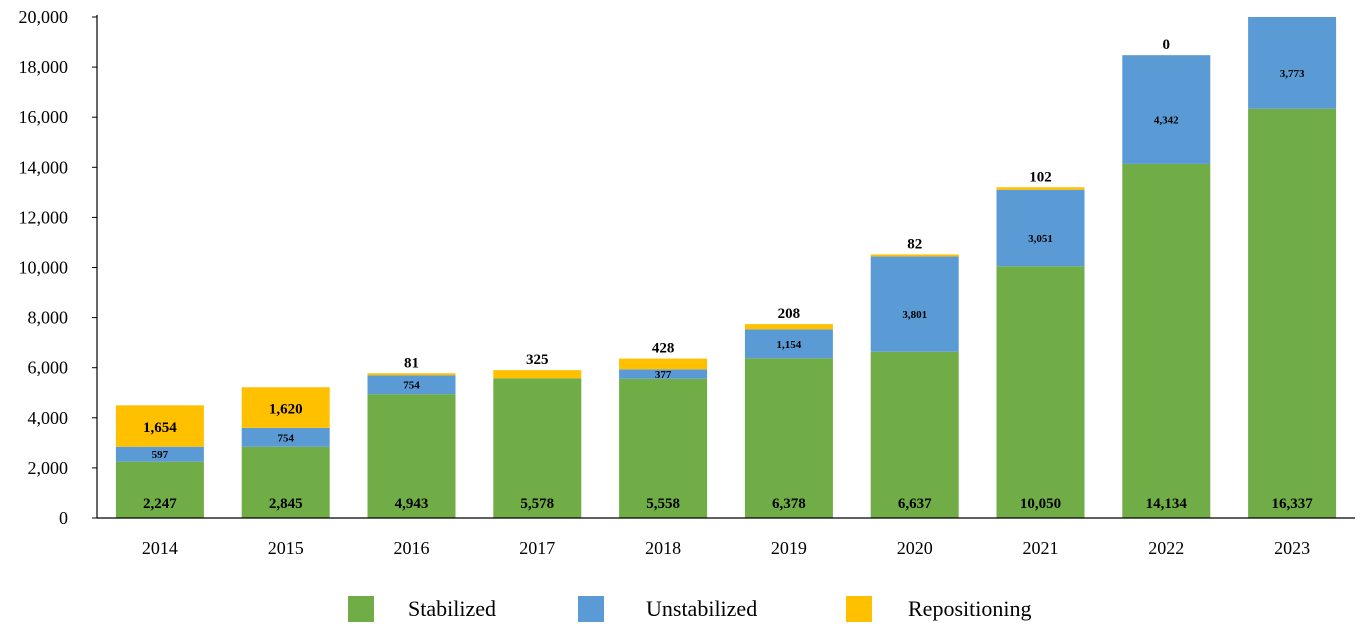 Image resolution: width=1365 pixels, height=624 pixels. I want to click on data-label-unstabilized-2020: 3,801, so click(914, 315).